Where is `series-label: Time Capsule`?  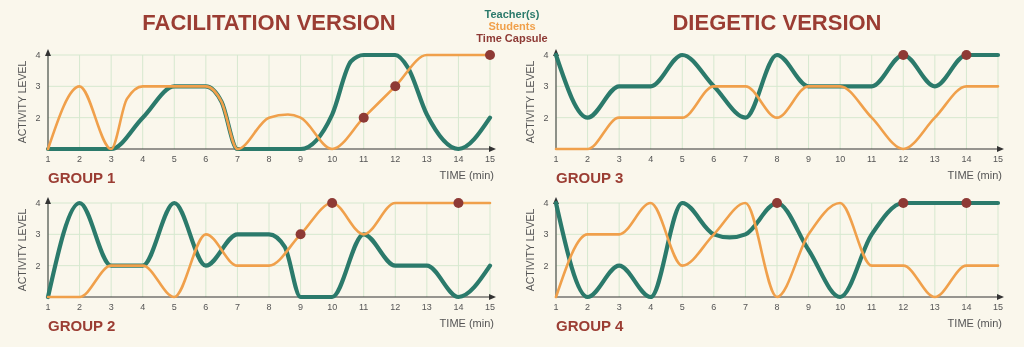 series-label: Time Capsule is located at coordinates (512, 38).